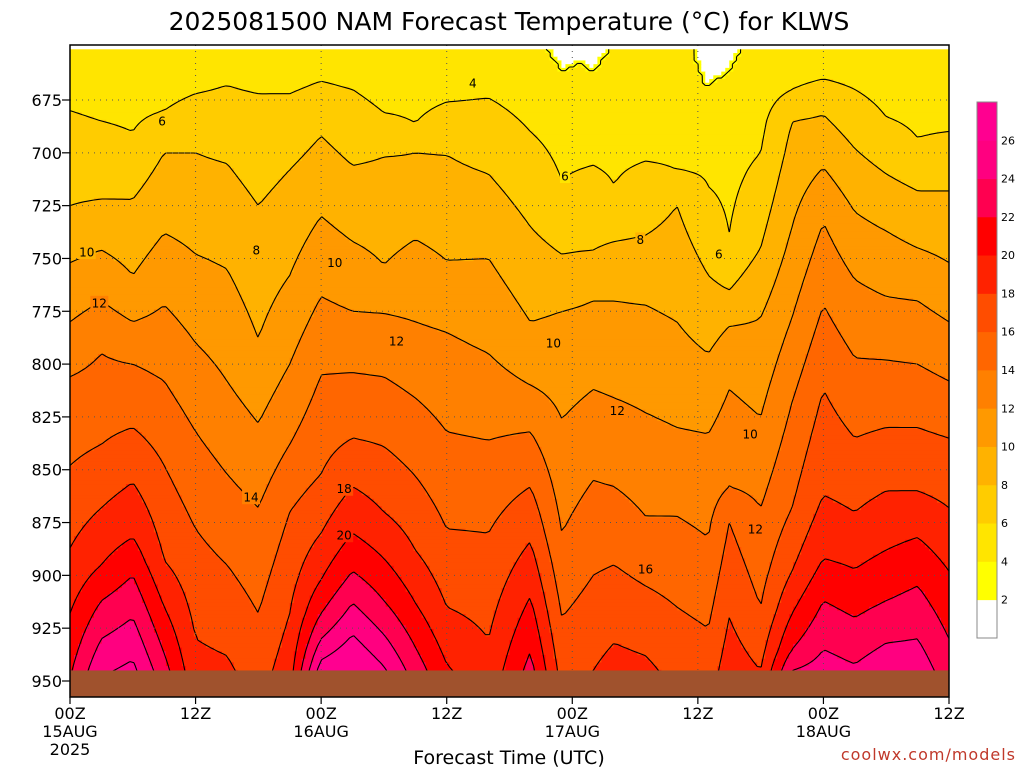 The width and height of the screenshot is (1024, 768). I want to click on x-tick-label: 2025, so click(70, 749).